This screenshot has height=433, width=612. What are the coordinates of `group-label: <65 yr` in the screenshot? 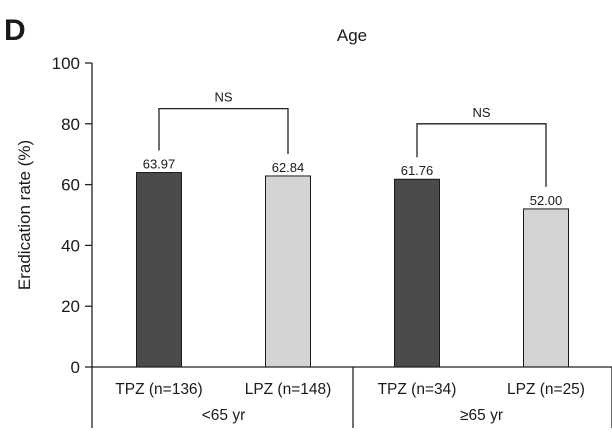 It's located at (224, 415).